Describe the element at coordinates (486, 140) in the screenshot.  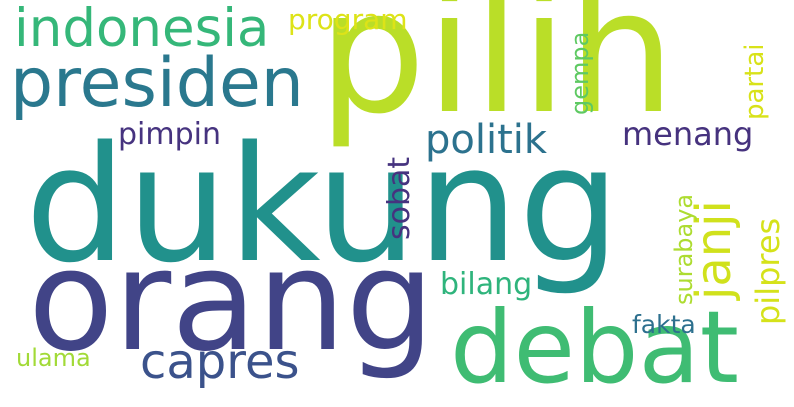
I see `word-politik: politik` at that location.